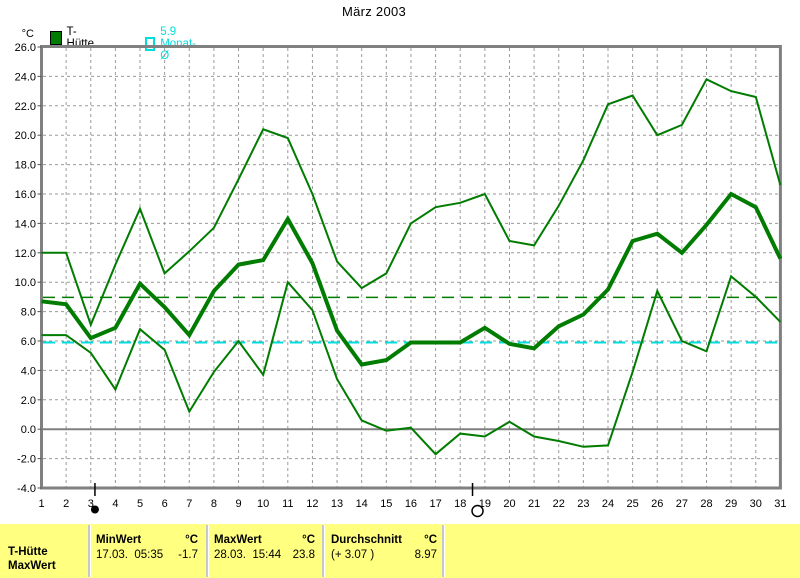 This screenshot has width=800, height=578. Describe the element at coordinates (337, 504) in the screenshot. I see `svg-text: 13` at that location.